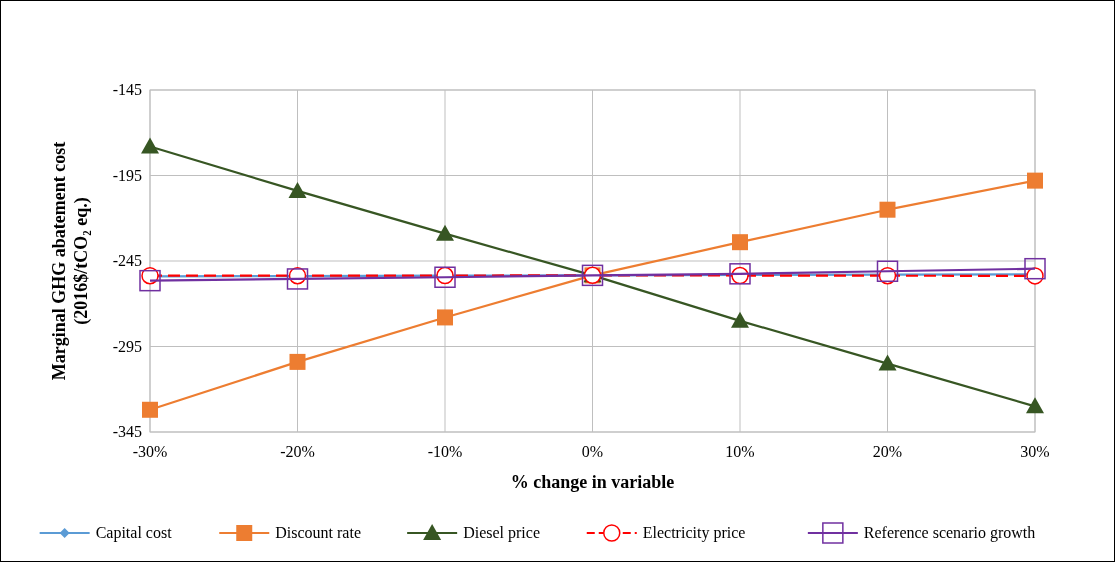 The width and height of the screenshot is (1115, 562). I want to click on x-tick-label: -30%, so click(150, 451).